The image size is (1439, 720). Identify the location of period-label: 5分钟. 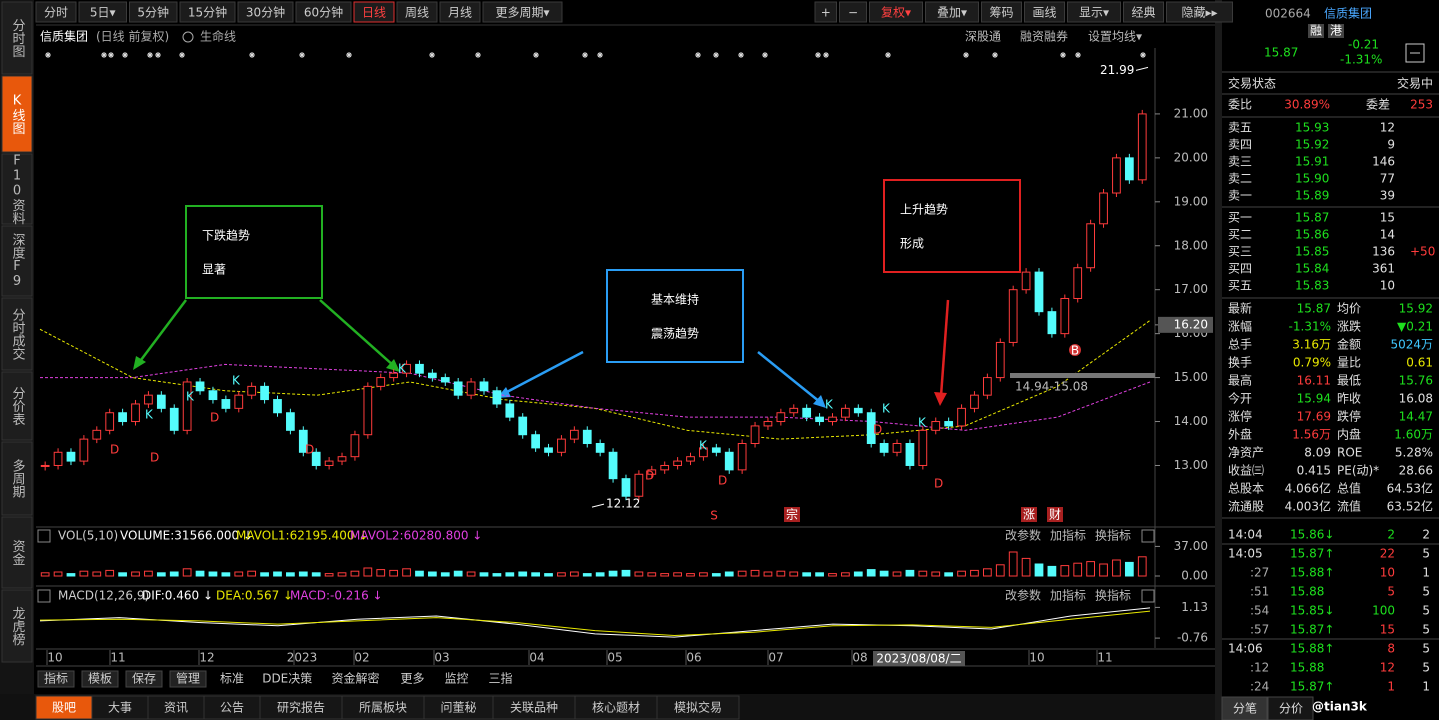
(153, 12).